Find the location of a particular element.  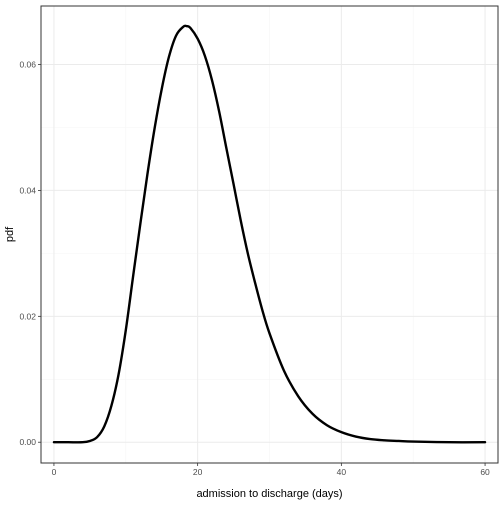

y-tick-label: 0.04 is located at coordinates (27, 190).